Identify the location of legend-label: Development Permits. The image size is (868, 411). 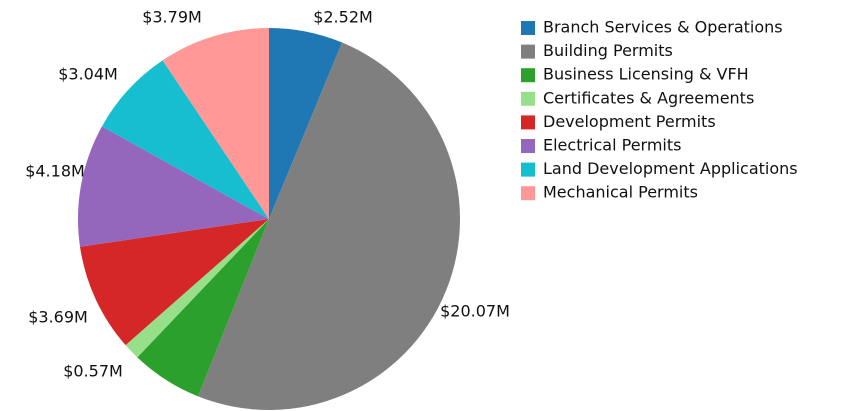
(629, 121).